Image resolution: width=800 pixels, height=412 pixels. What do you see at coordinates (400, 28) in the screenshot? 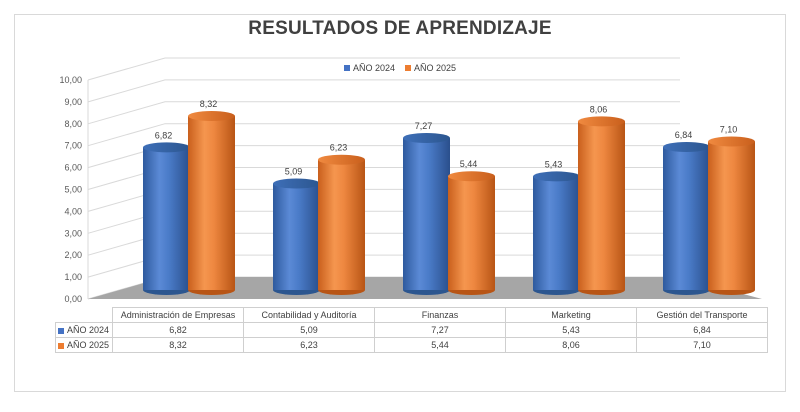
I see `chart-title: RESULTADOS DE APRENDIZAJE` at bounding box center [400, 28].